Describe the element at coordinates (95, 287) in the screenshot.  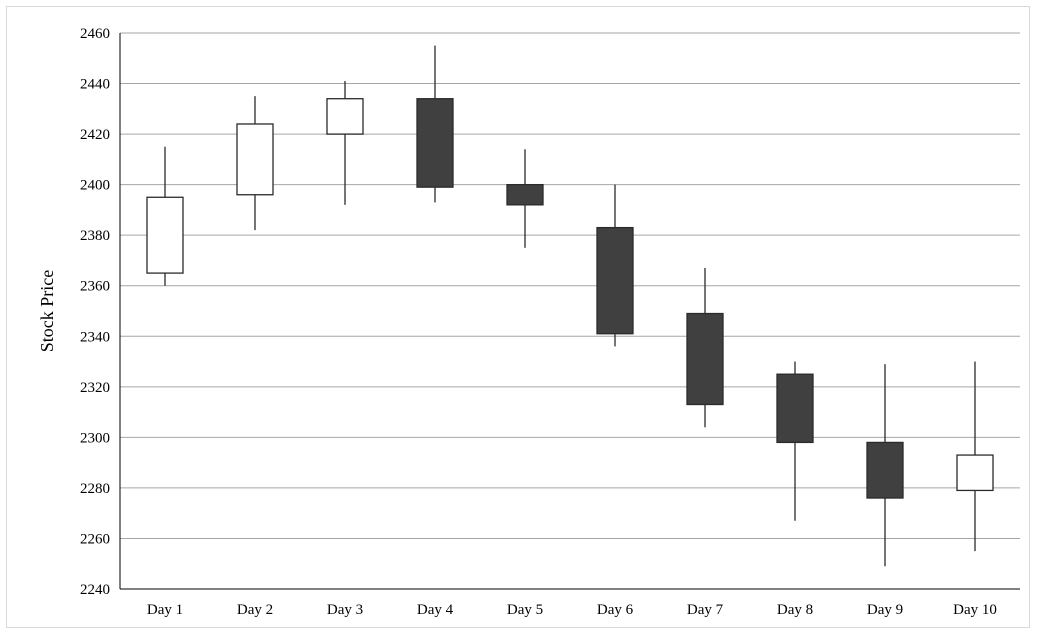
I see `y-tick-label: 2360` at that location.